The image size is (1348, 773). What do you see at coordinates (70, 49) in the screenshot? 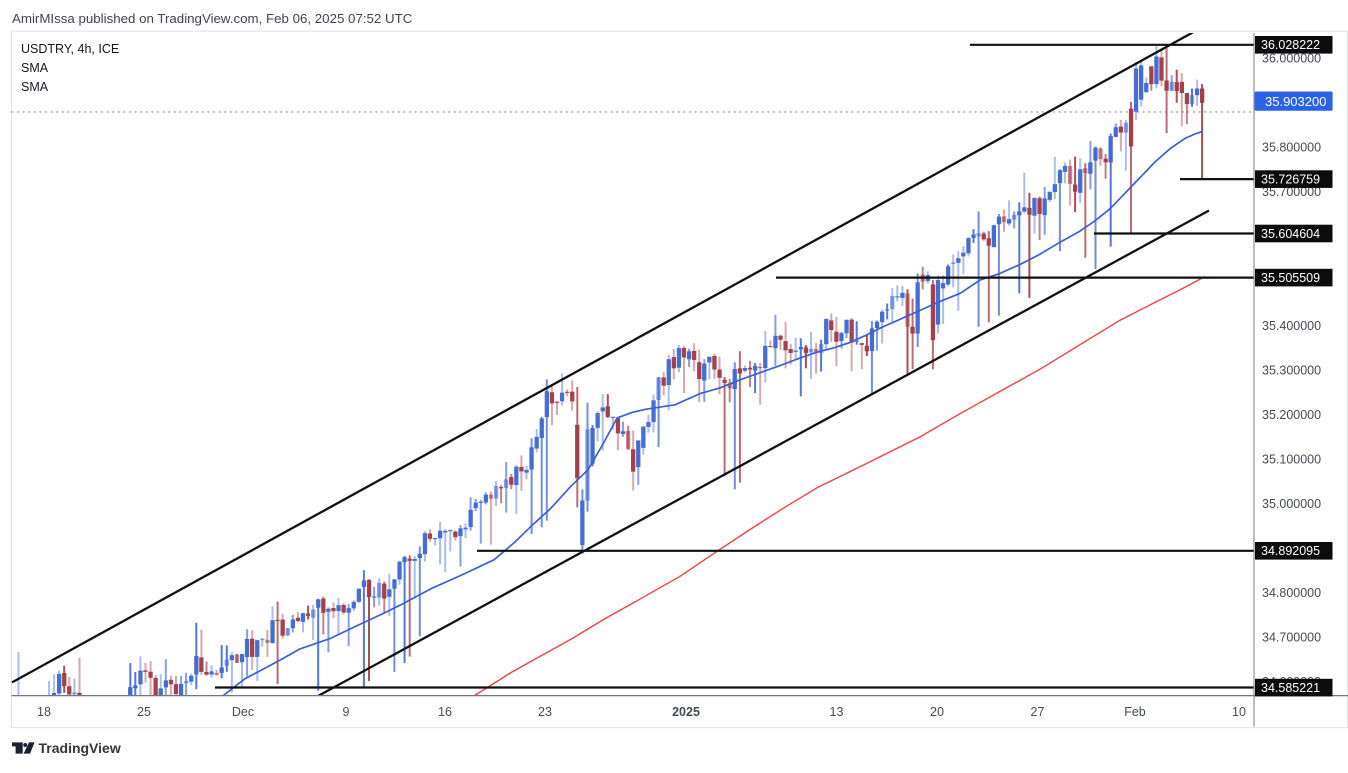
I see `svg-text: USDTRY, 4h, ICE` at bounding box center [70, 49].